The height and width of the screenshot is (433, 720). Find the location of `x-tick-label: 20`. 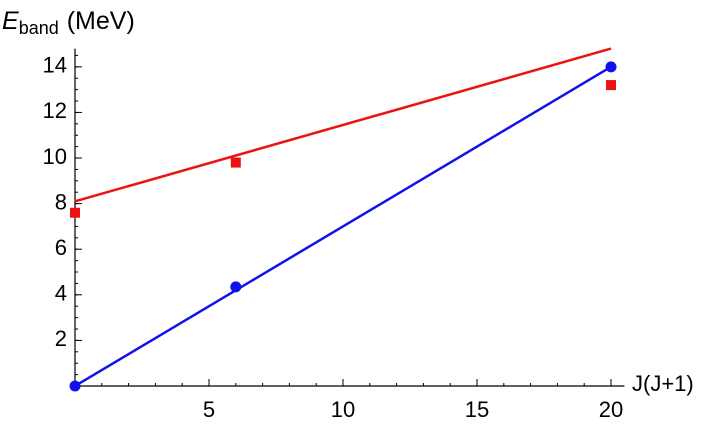

x-tick-label: 20 is located at coordinates (611, 409).